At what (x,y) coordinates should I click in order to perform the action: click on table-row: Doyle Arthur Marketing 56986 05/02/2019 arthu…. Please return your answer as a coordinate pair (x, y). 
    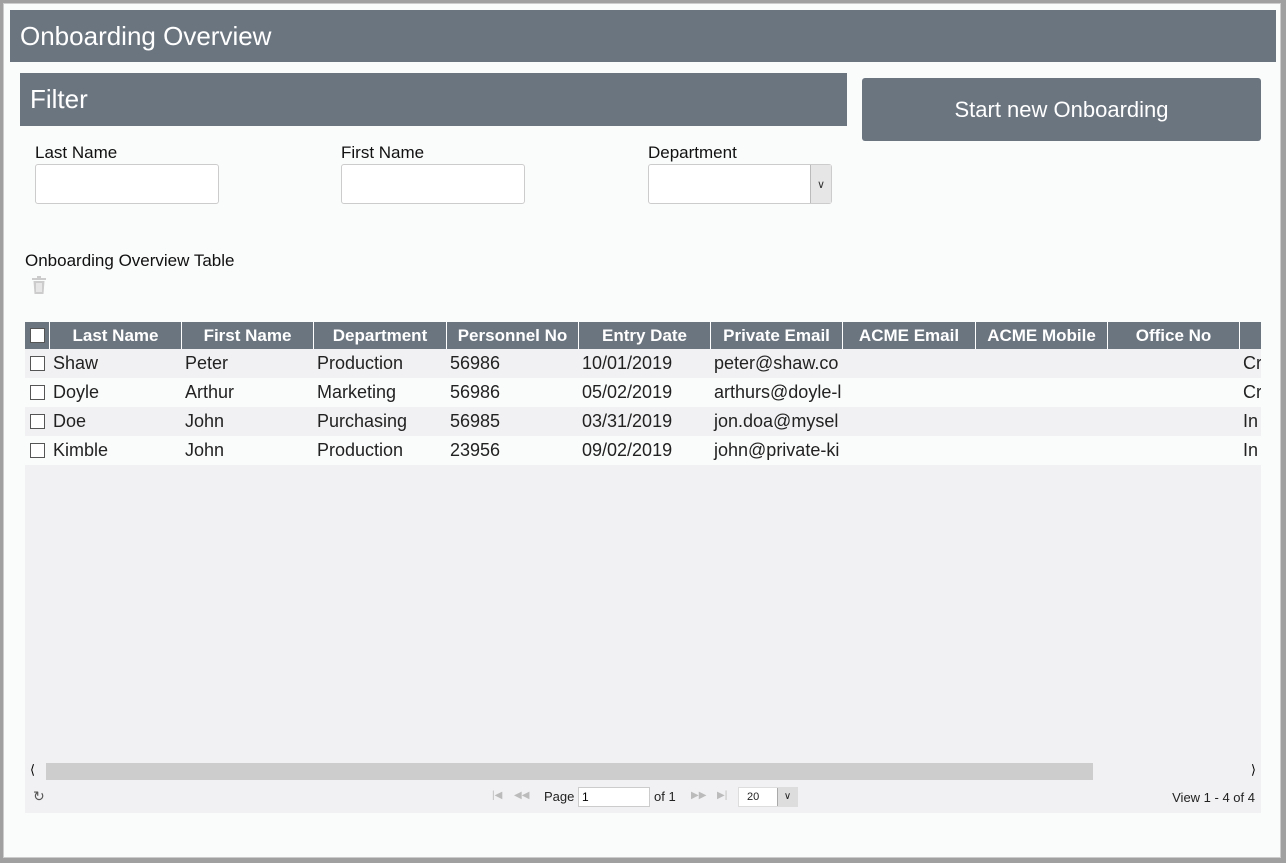
    Looking at the image, I should click on (643, 392).